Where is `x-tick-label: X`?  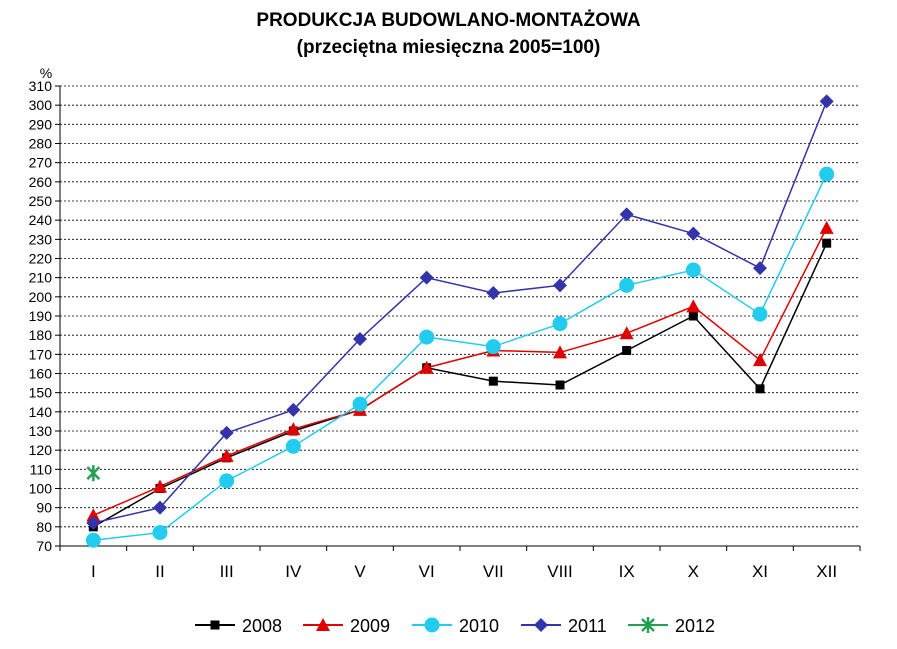
x-tick-label: X is located at coordinates (693, 571).